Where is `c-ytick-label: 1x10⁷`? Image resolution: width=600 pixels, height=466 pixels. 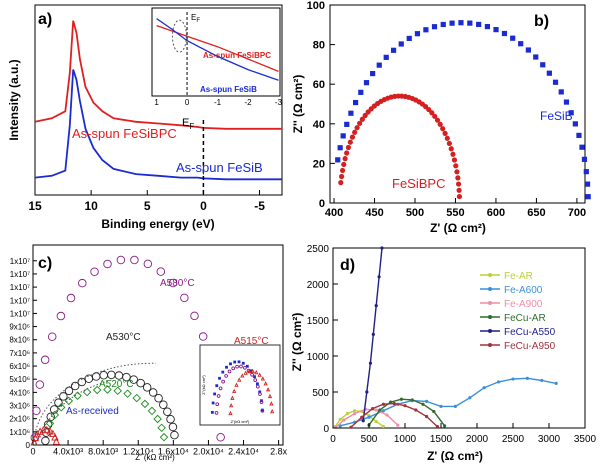 c-ytick-label: 1x10⁷ is located at coordinates (20, 274).